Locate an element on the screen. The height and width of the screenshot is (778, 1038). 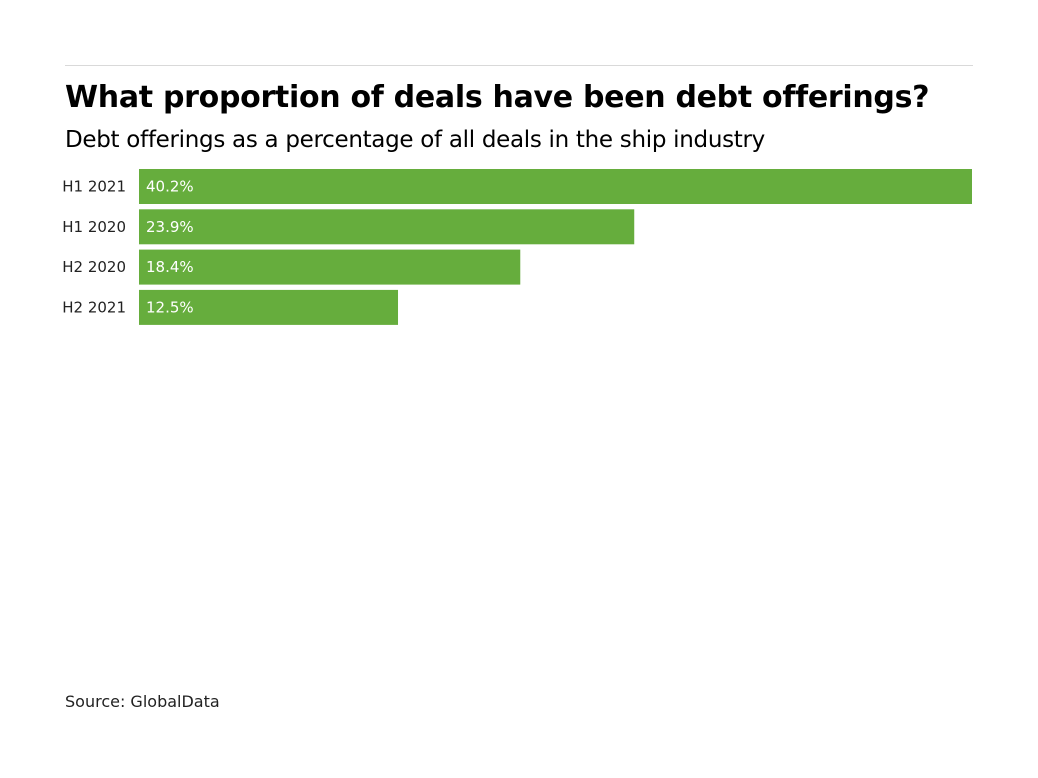
top-divider is located at coordinates (519, 65).